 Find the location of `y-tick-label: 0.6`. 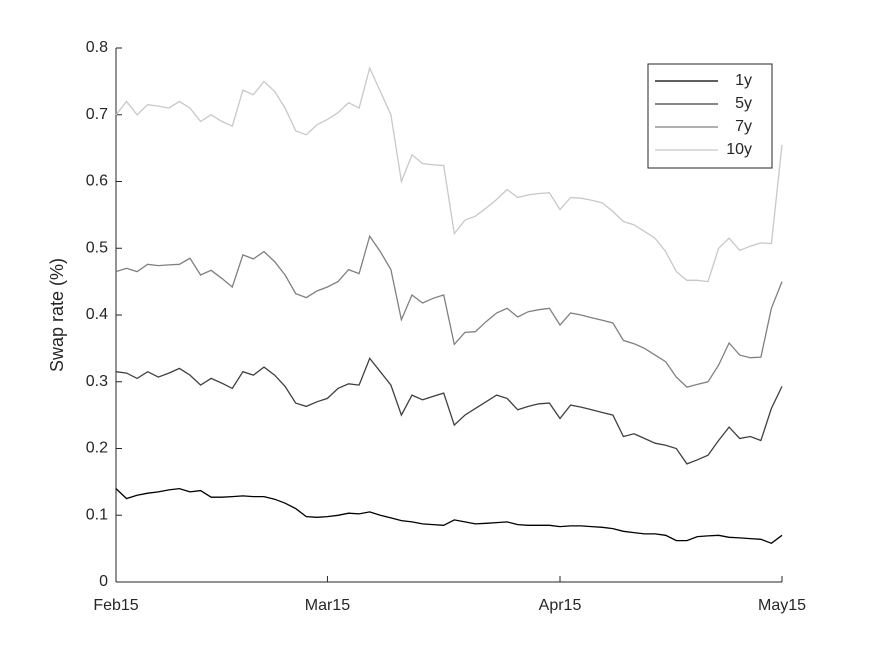

y-tick-label: 0.6 is located at coordinates (97, 181).